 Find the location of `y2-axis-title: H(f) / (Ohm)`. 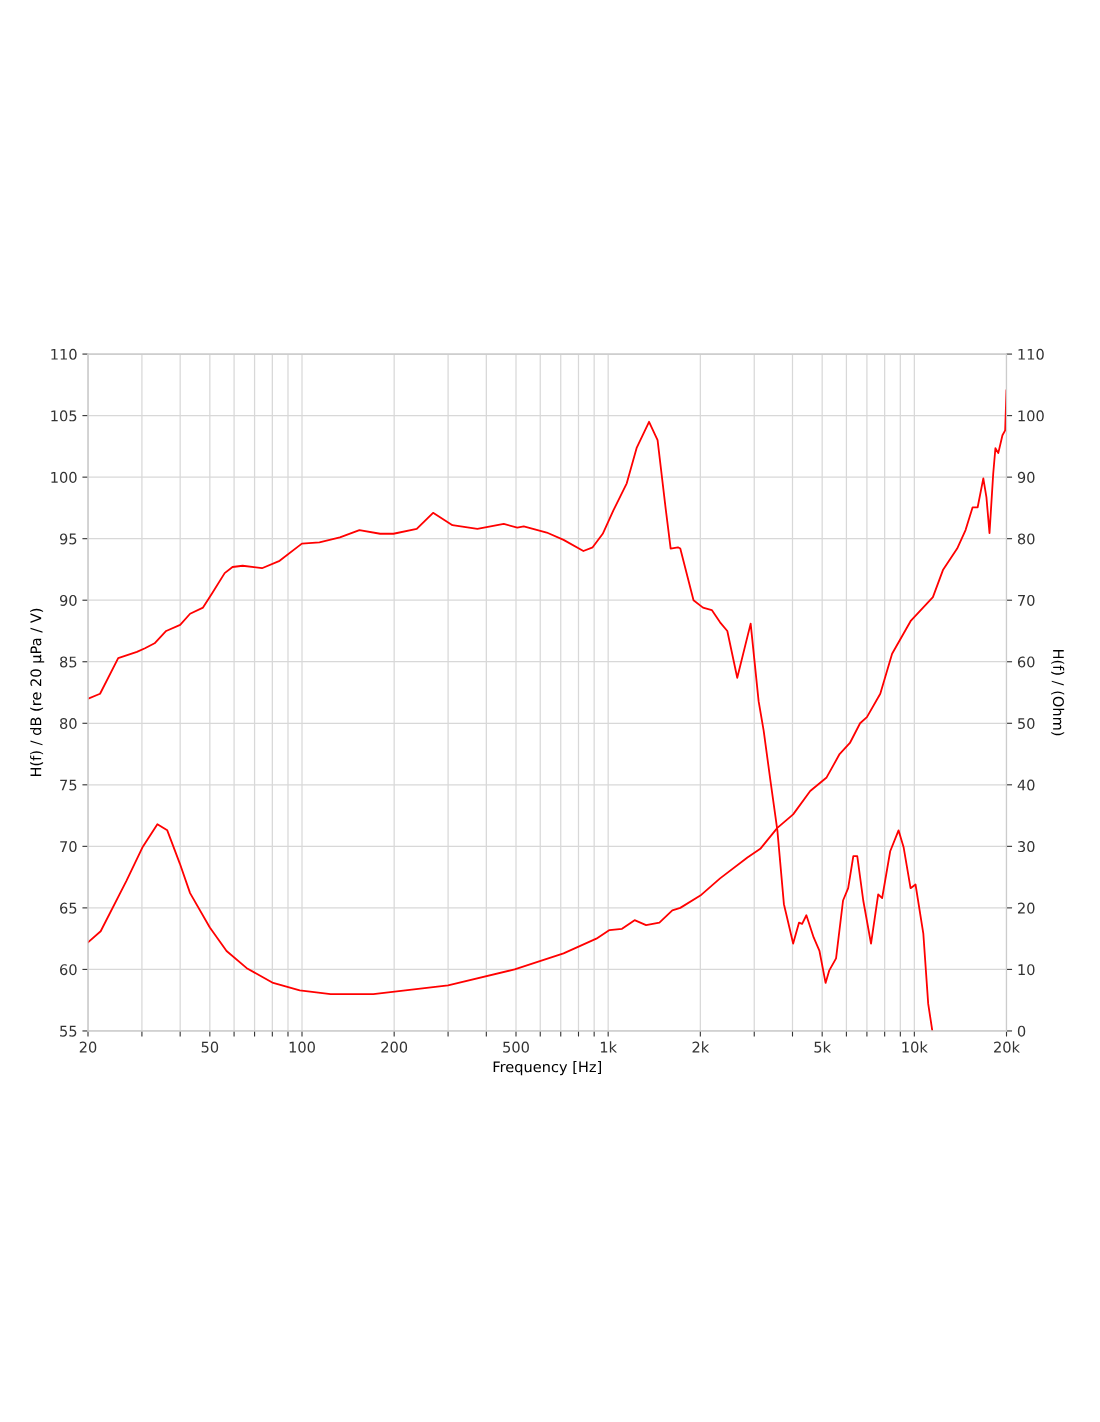

y2-axis-title: H(f) / (Ohm) is located at coordinates (1058, 692).